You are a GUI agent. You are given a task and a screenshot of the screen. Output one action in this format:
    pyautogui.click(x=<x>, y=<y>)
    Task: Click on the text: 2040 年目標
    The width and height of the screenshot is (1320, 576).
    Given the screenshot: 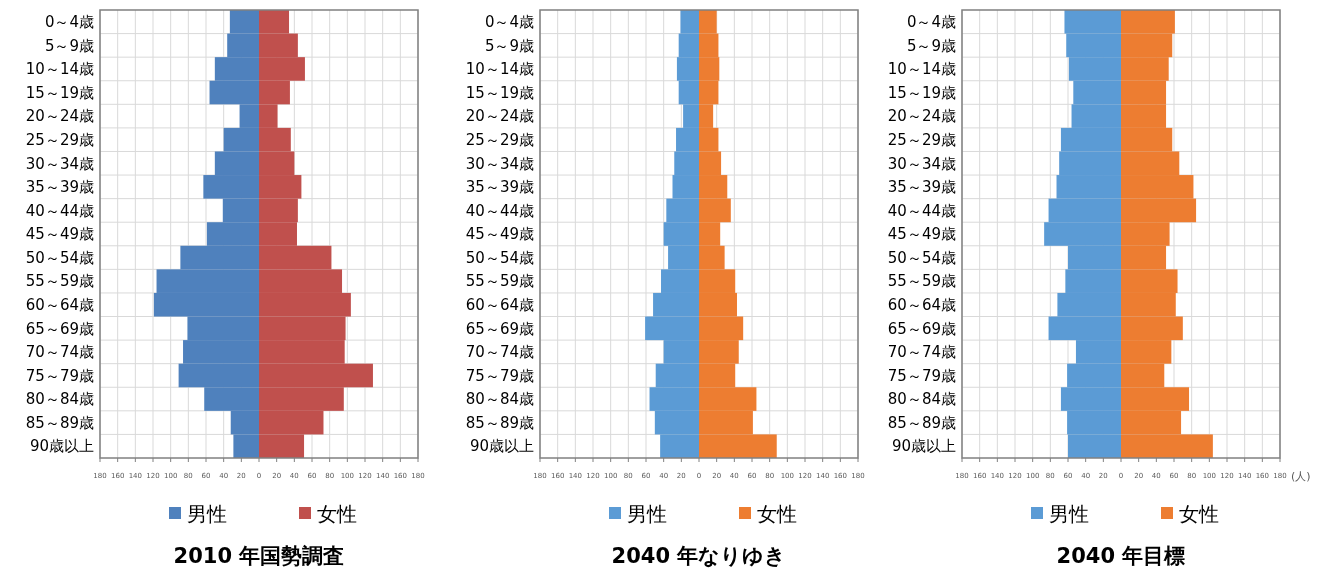 What is the action you would take?
    pyautogui.click(x=1121, y=556)
    